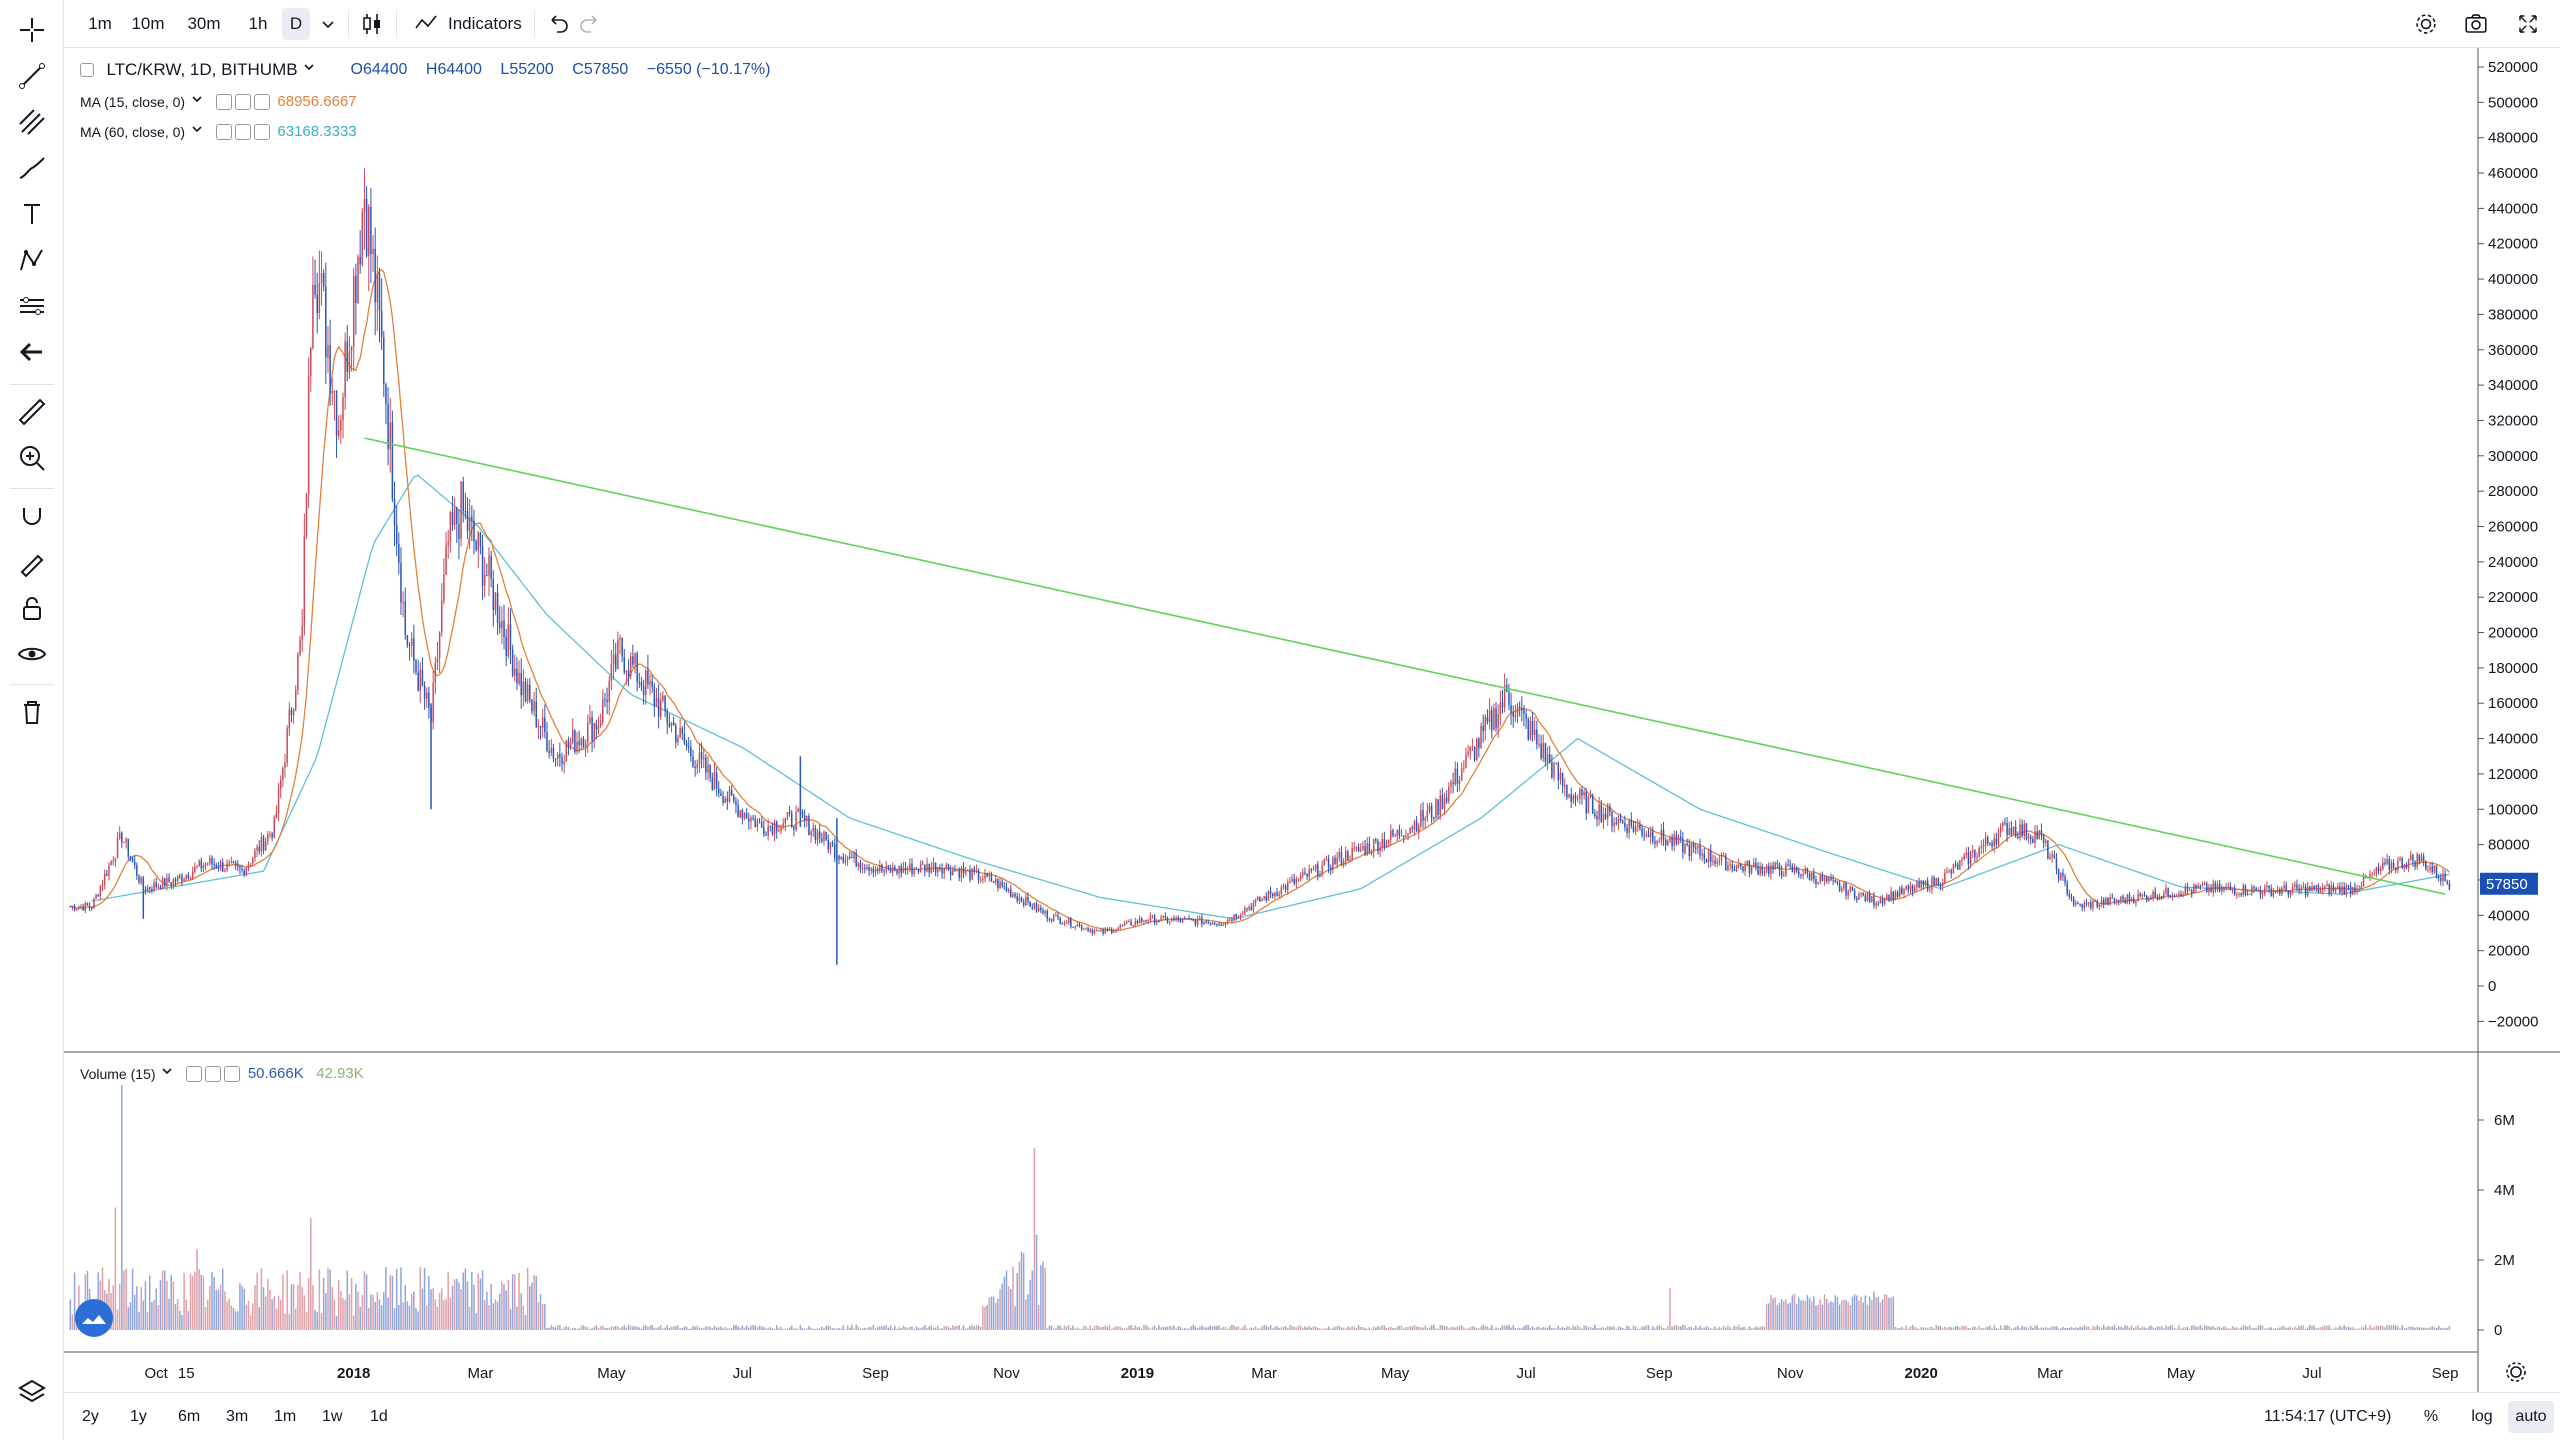  I want to click on redo-icon, so click(591, 24).